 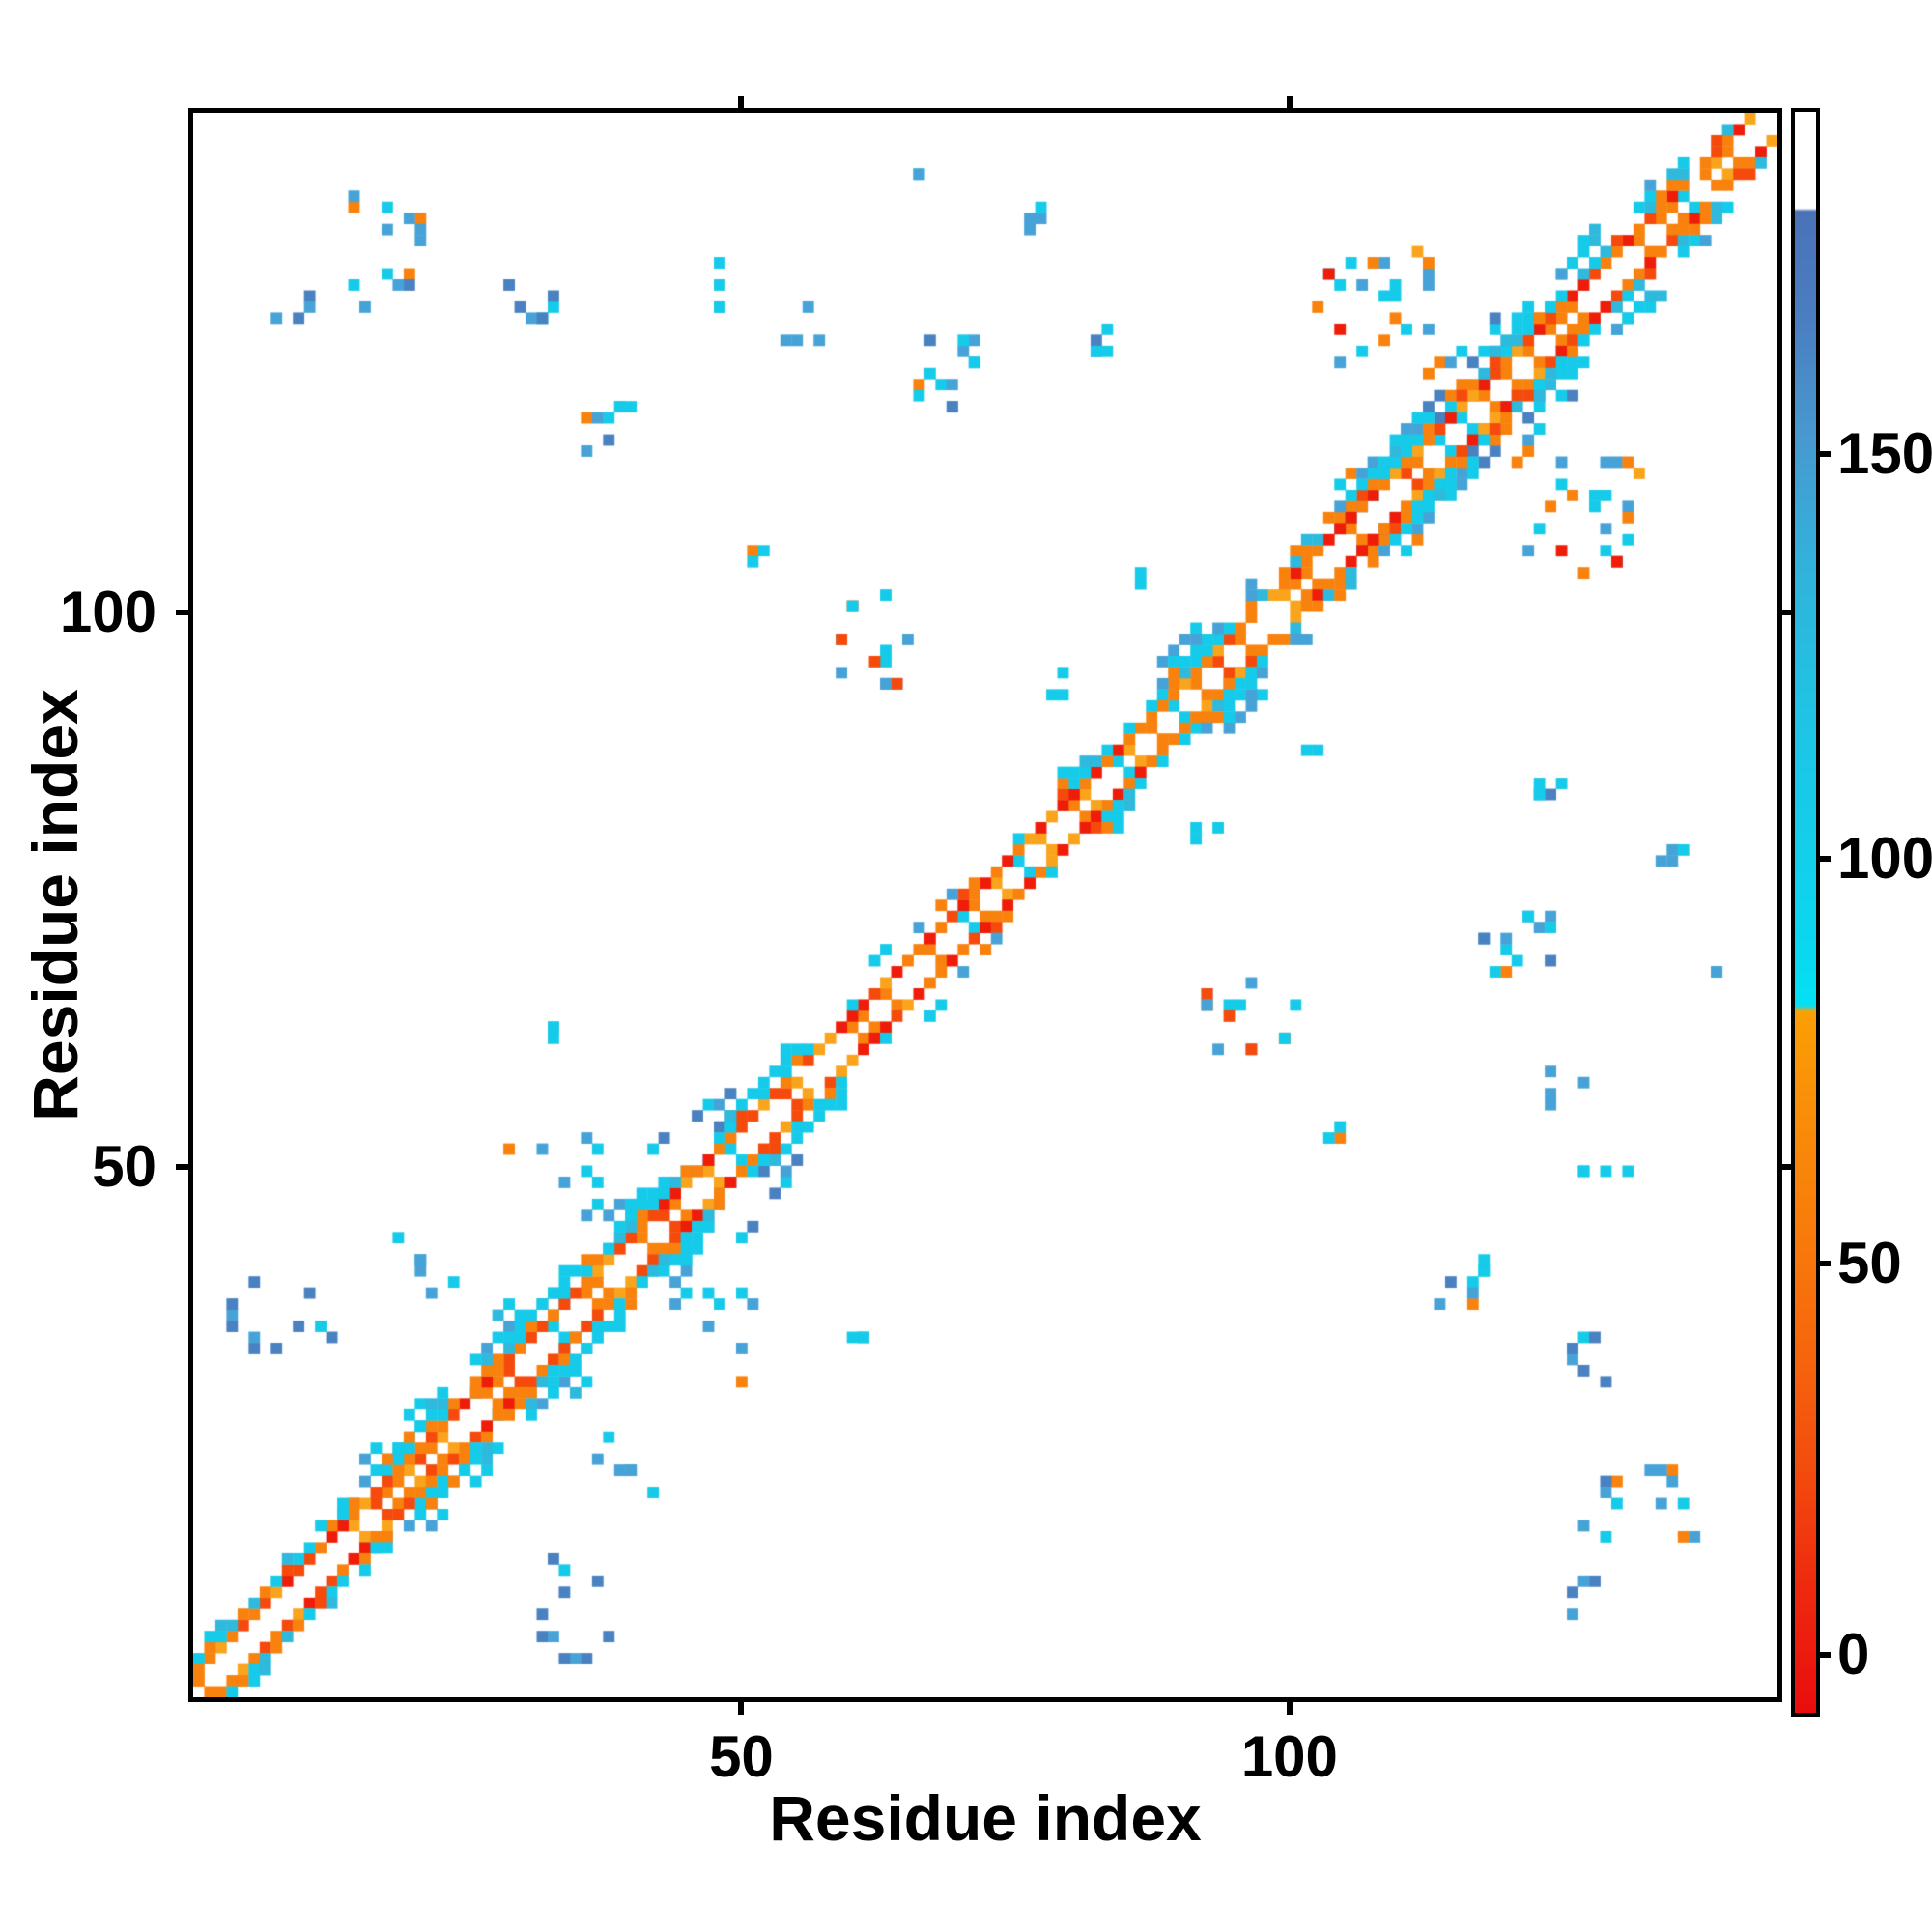 I want to click on y-tick-label-100: 100, so click(x=107, y=611).